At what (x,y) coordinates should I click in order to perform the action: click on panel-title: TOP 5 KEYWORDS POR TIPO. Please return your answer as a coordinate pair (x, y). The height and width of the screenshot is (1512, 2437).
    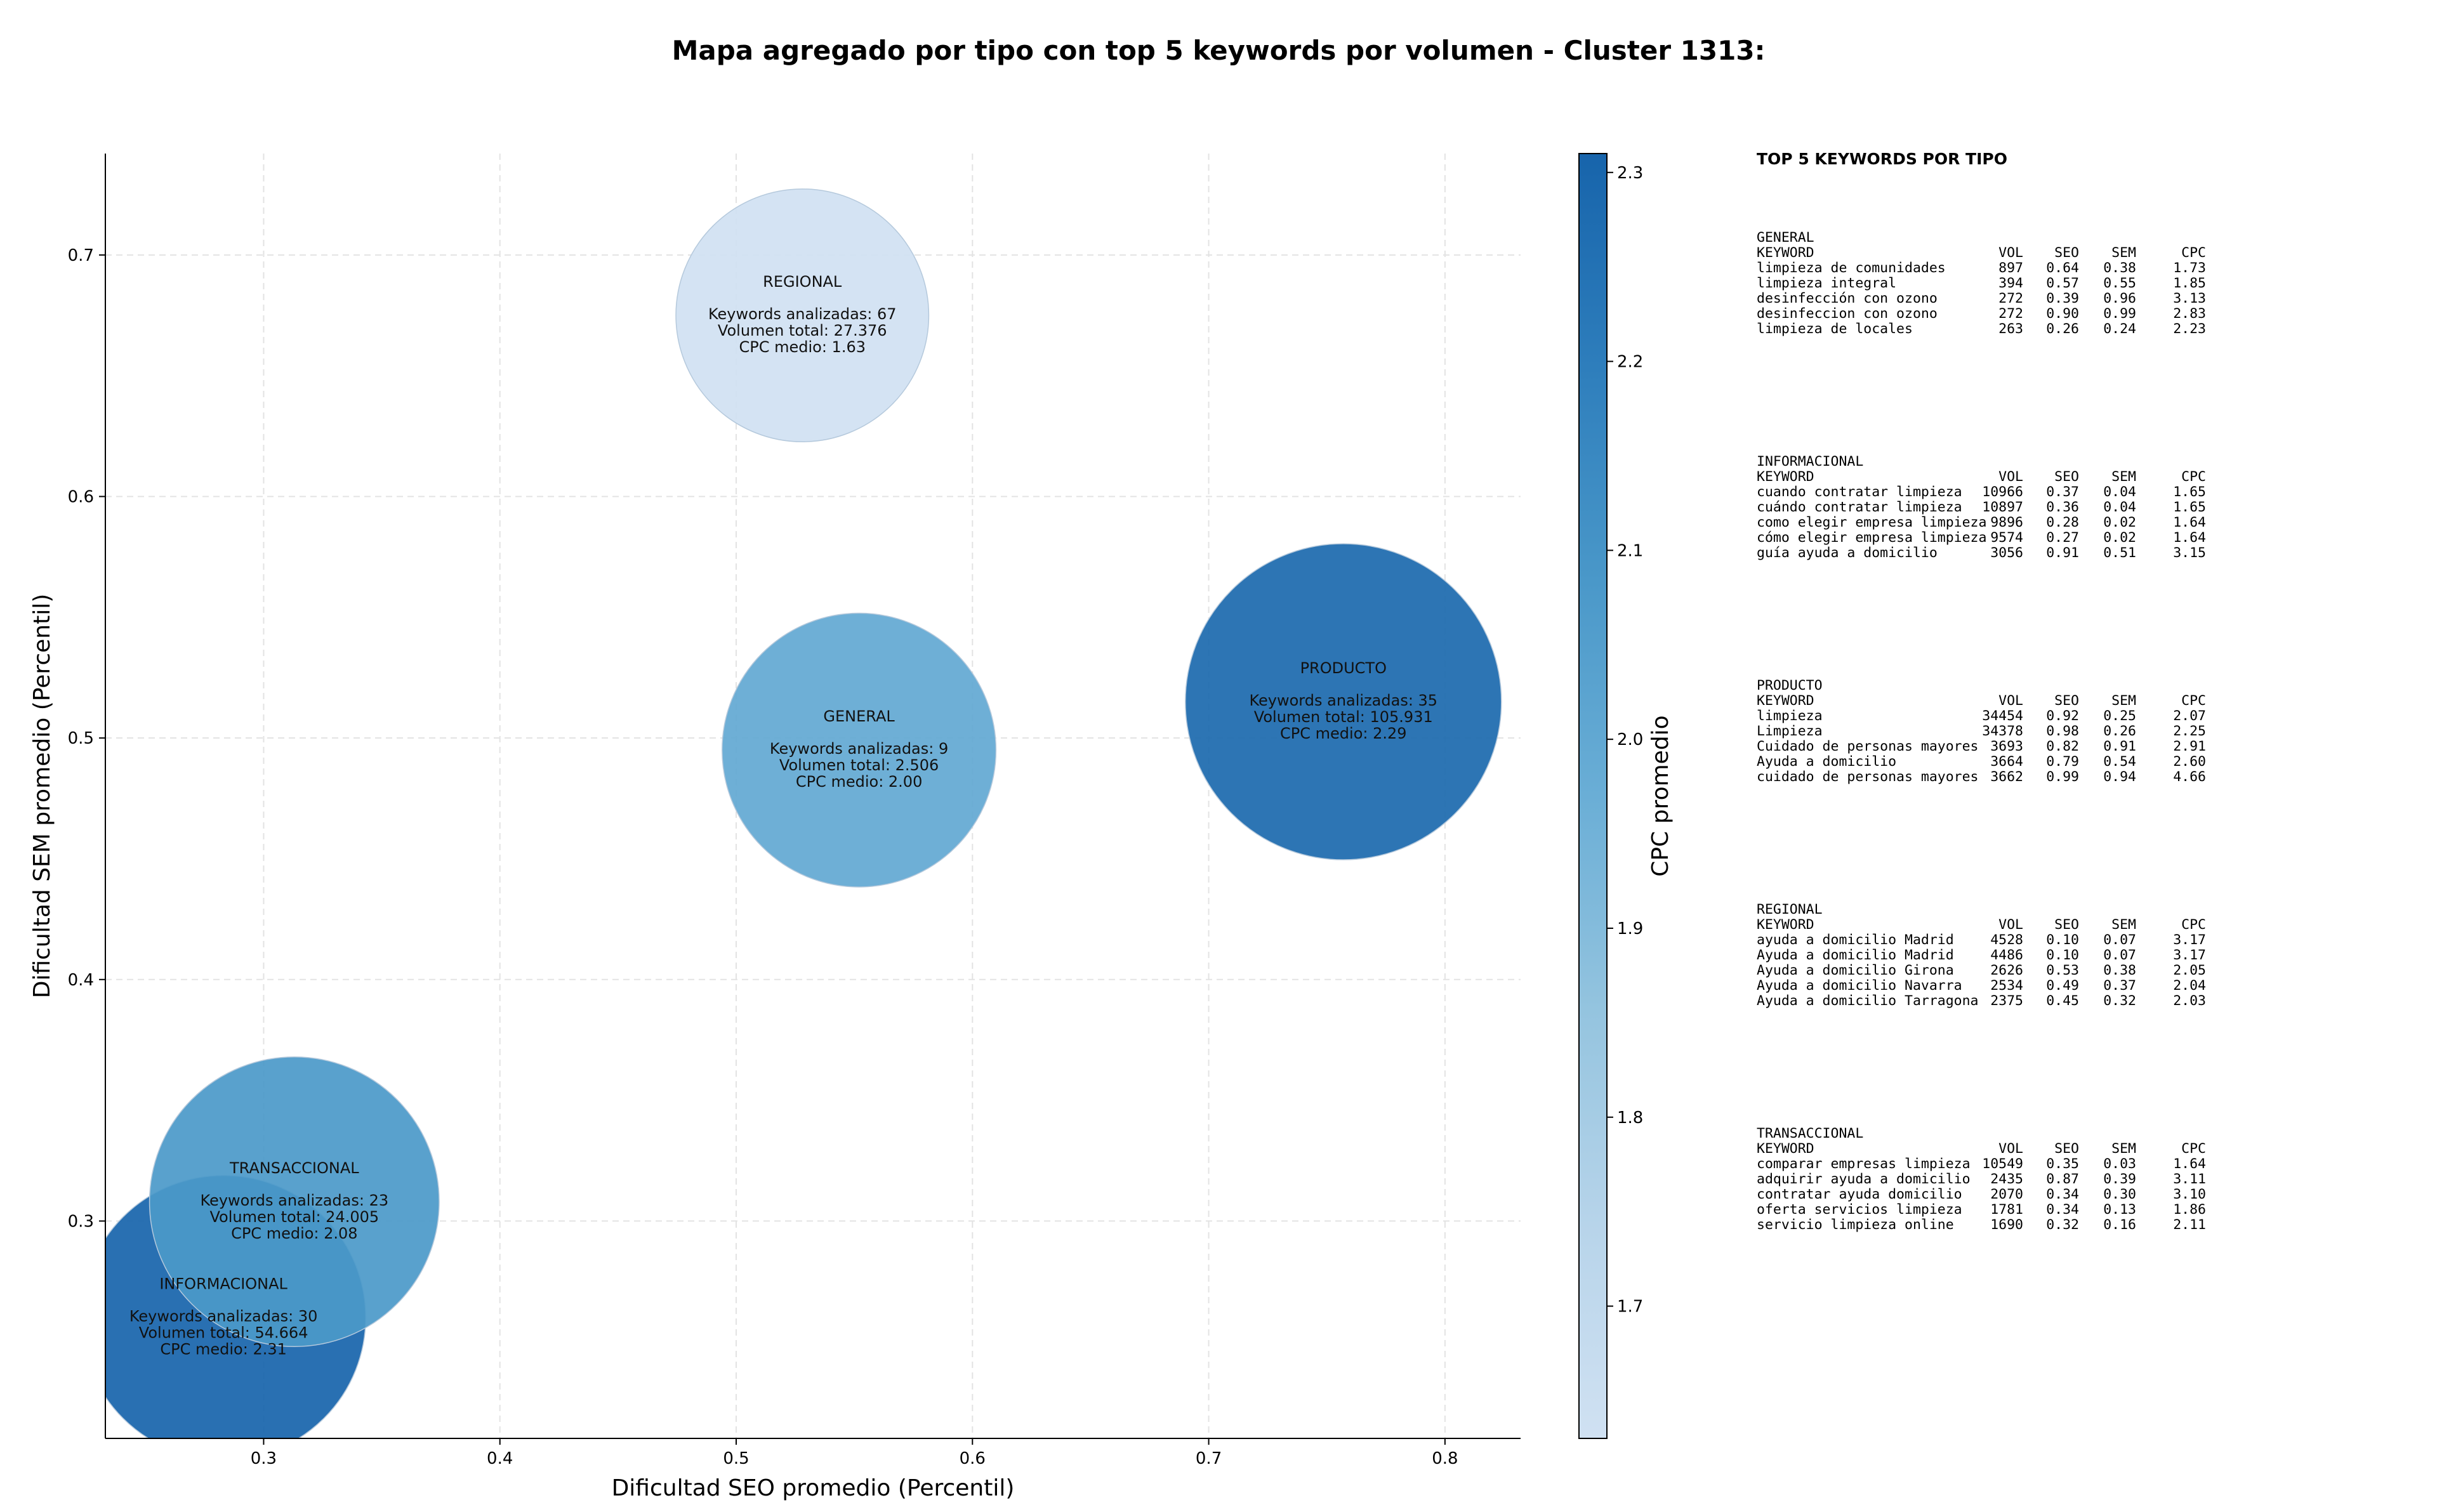
    Looking at the image, I should click on (1882, 159).